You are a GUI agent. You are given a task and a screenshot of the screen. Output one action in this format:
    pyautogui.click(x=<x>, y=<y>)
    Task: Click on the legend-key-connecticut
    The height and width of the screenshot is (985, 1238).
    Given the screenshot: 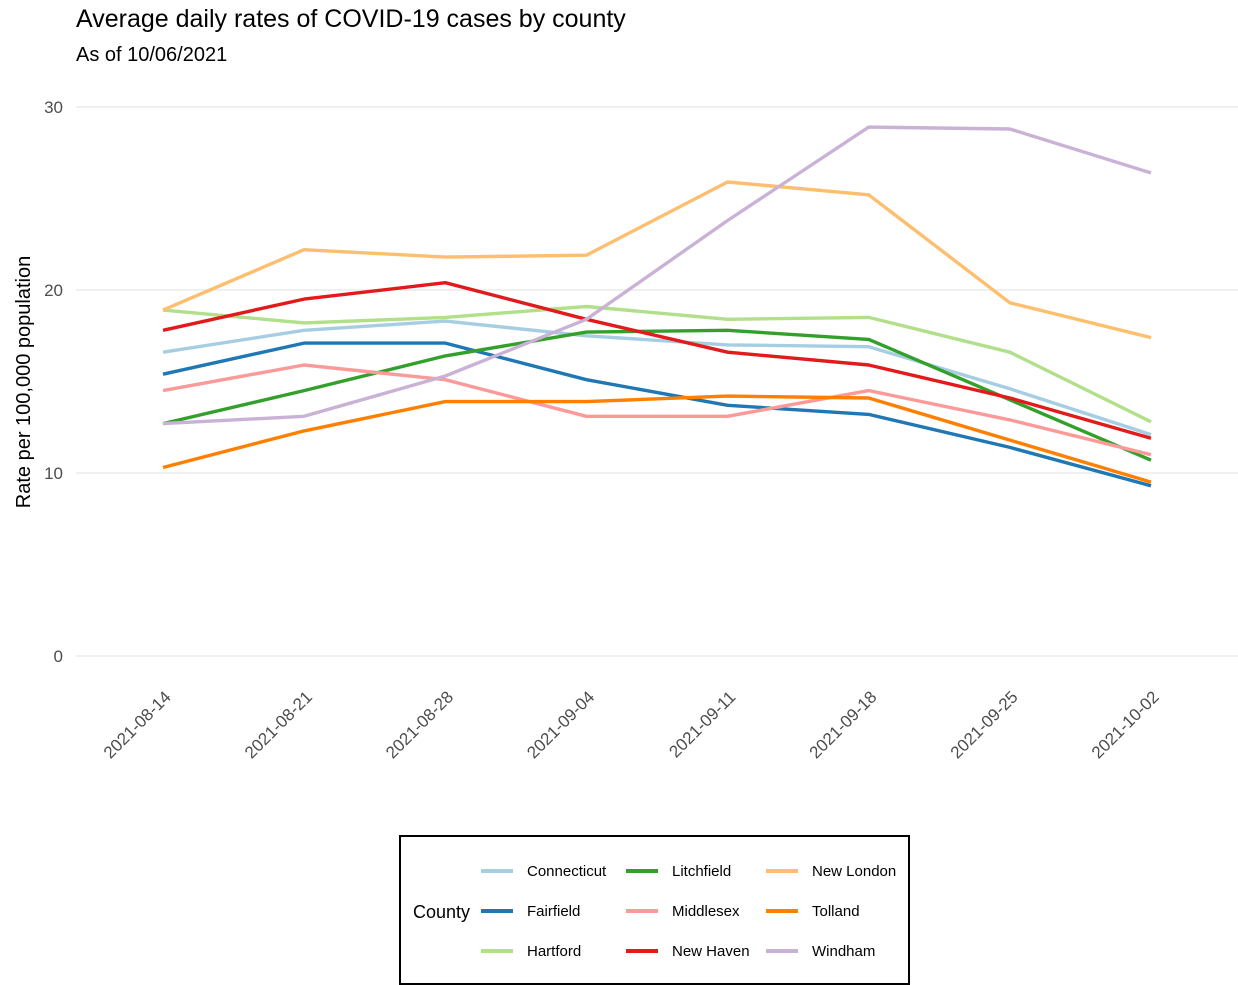 What is the action you would take?
    pyautogui.click(x=497, y=871)
    